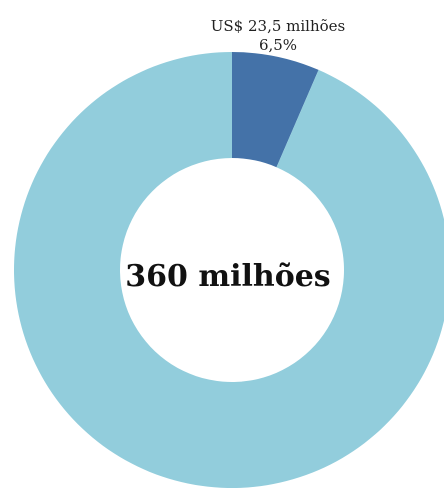 The height and width of the screenshot is (489, 444). I want to click on slice-label-amount: US$ 23,5 milhões, so click(278, 26).